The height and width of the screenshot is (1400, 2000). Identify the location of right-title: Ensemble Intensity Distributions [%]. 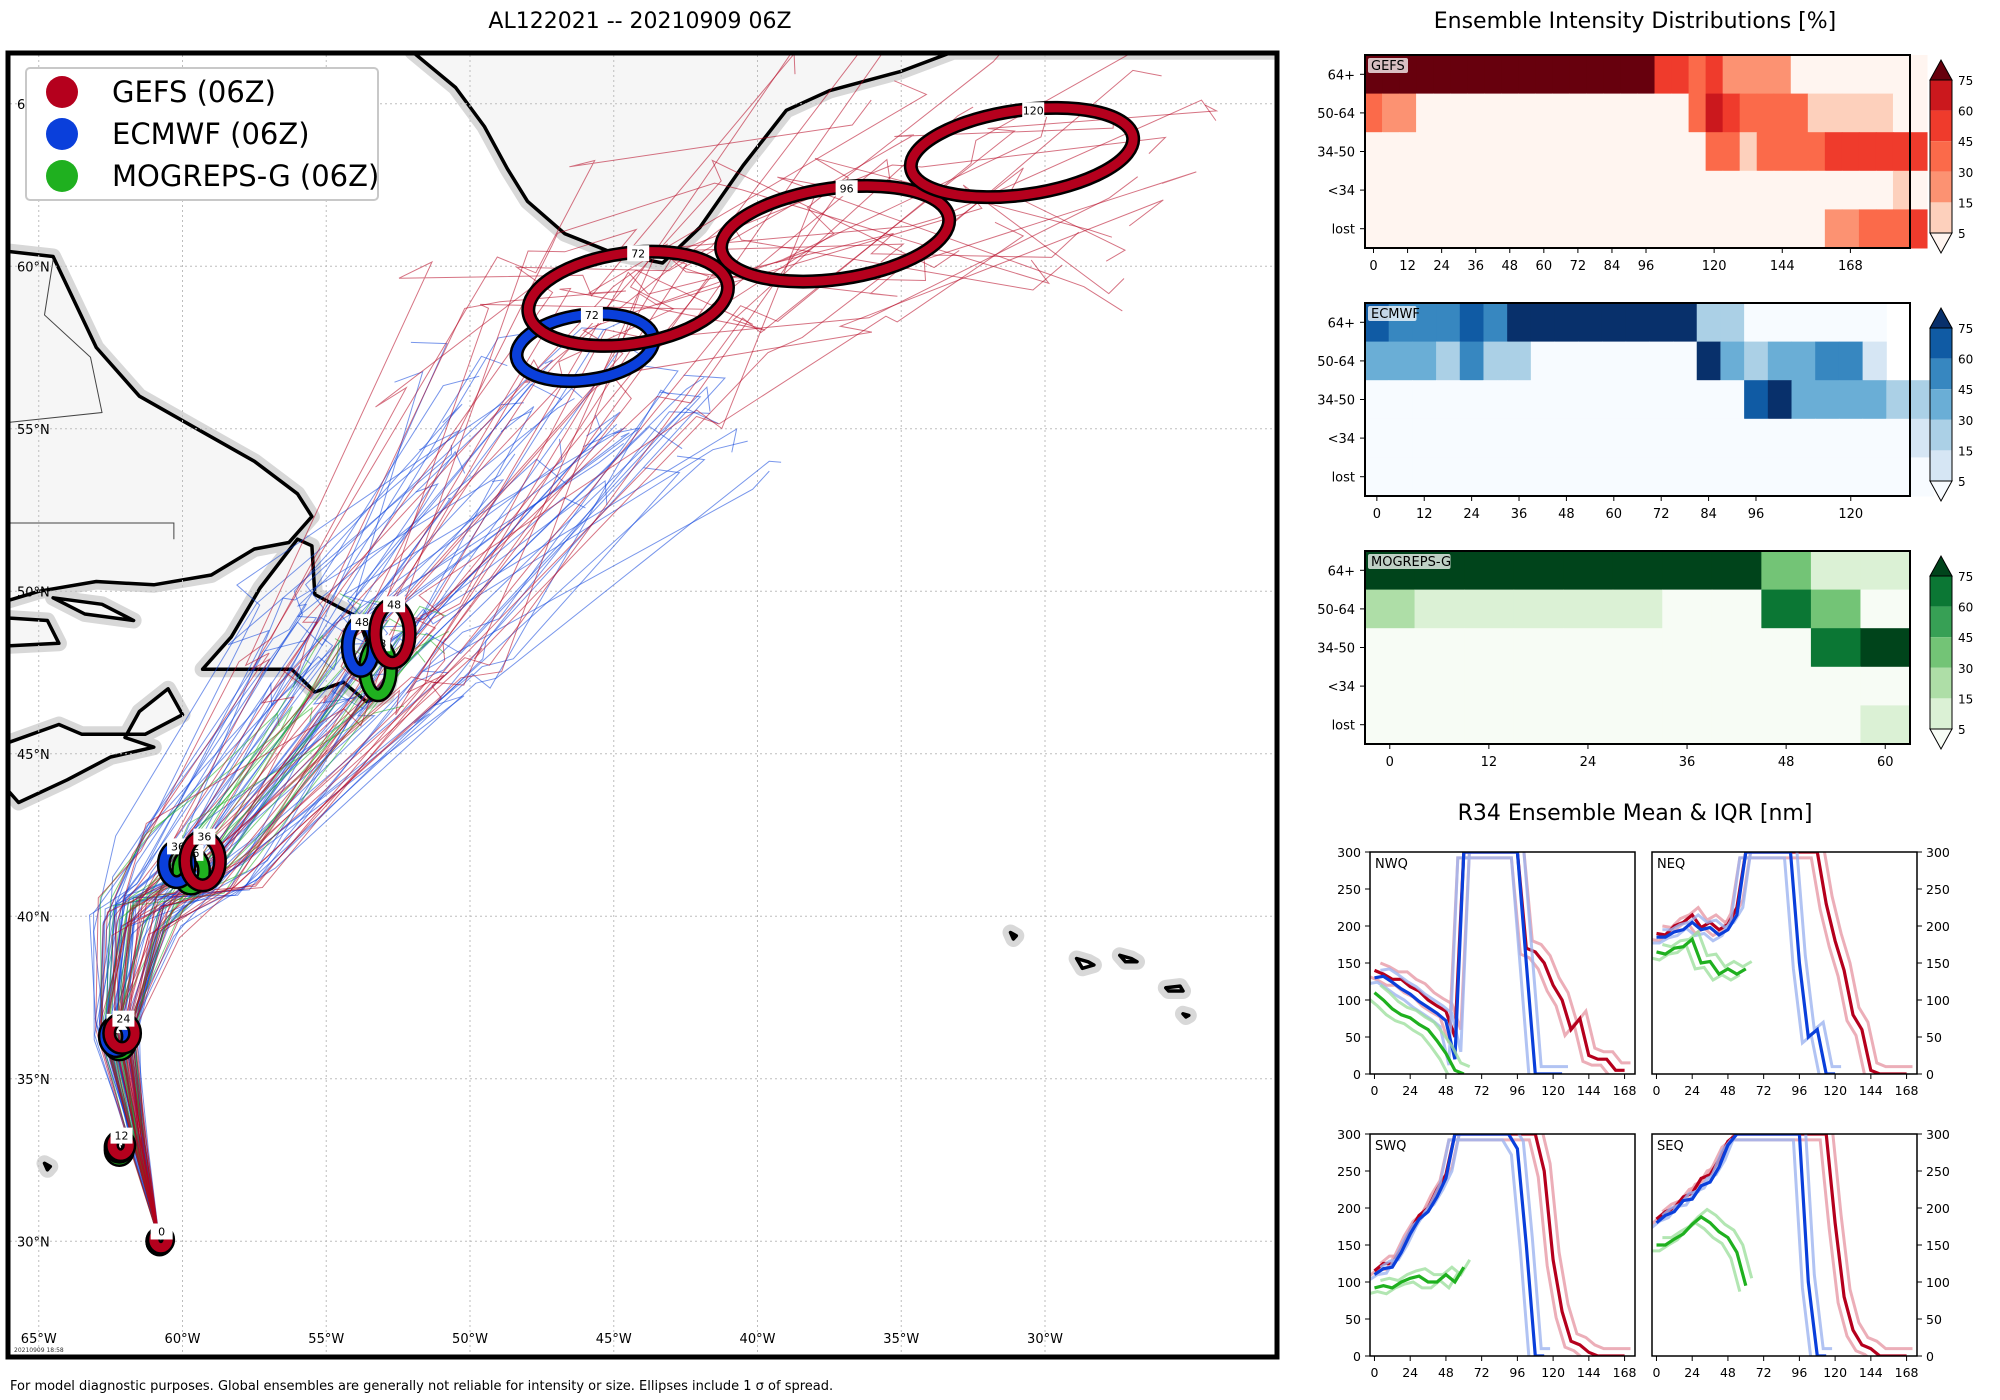
(1635, 21).